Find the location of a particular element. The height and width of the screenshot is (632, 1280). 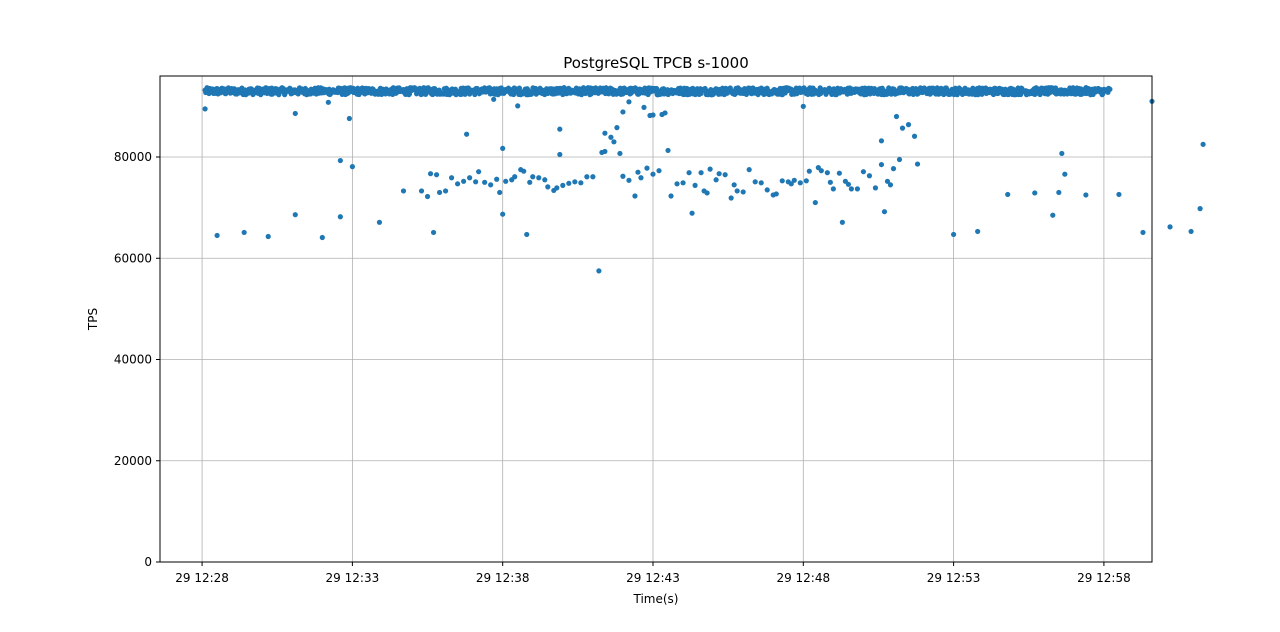

x-tick-label: 29 12:38 is located at coordinates (503, 578).